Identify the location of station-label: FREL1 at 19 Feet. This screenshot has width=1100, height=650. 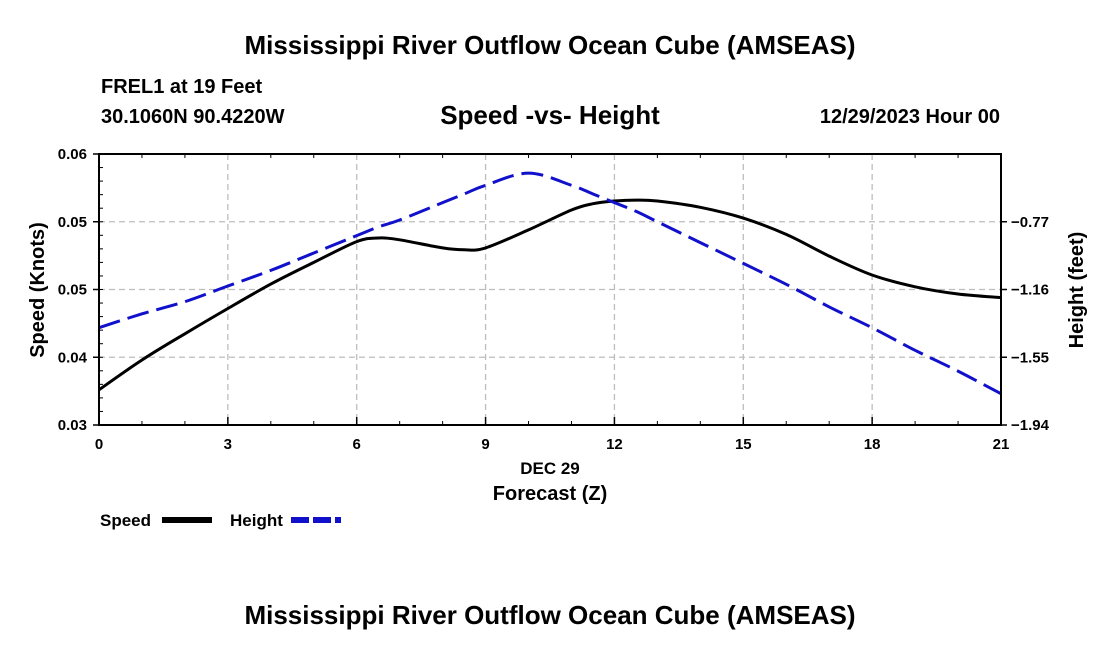
(182, 87).